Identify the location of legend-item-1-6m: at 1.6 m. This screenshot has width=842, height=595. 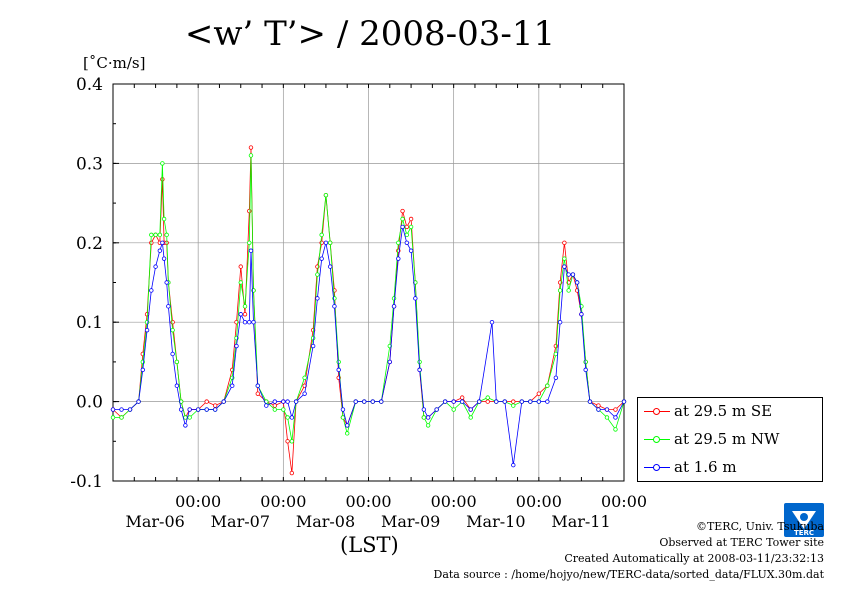
(690, 467).